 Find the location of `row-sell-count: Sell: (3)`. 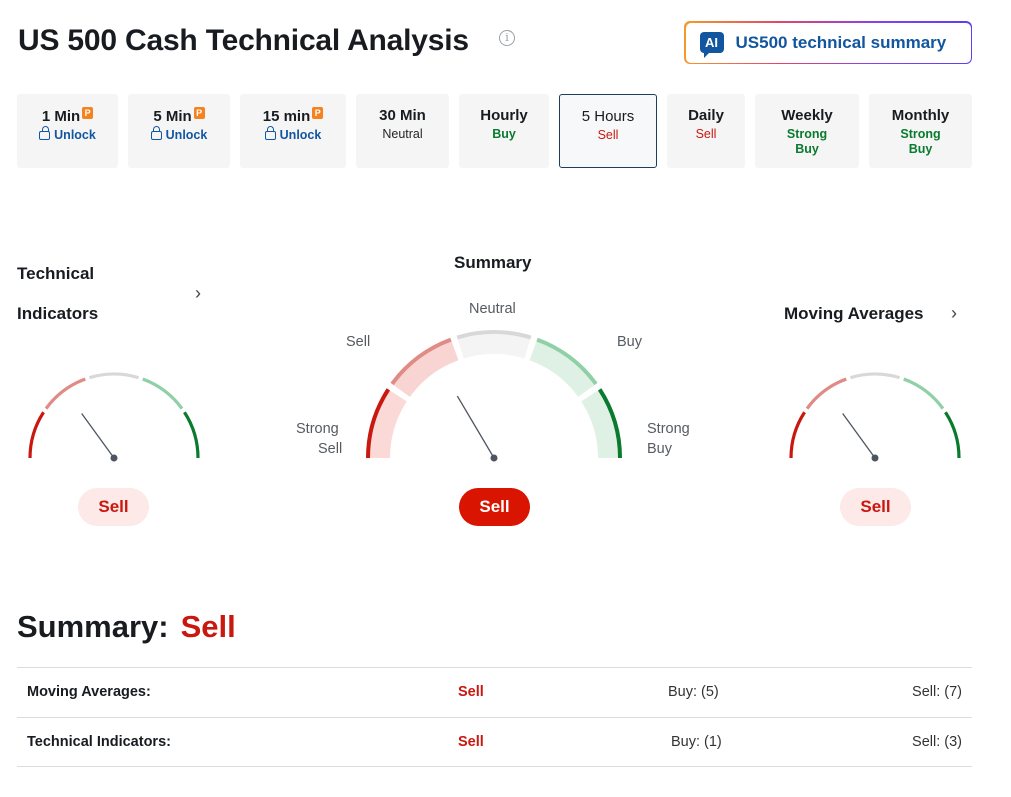

row-sell-count: Sell: (3) is located at coordinates (937, 742).